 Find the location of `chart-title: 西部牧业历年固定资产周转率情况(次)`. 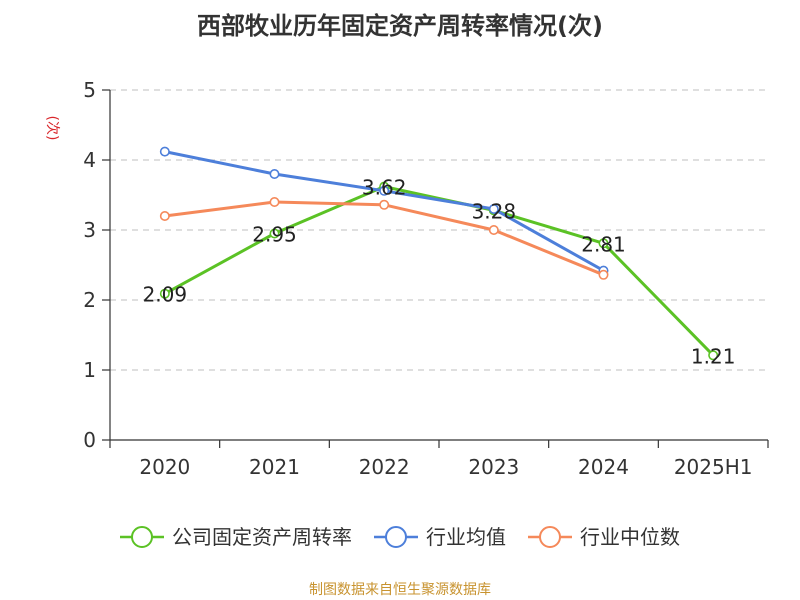

chart-title: 西部牧业历年固定资产周转率情况(次) is located at coordinates (400, 26).